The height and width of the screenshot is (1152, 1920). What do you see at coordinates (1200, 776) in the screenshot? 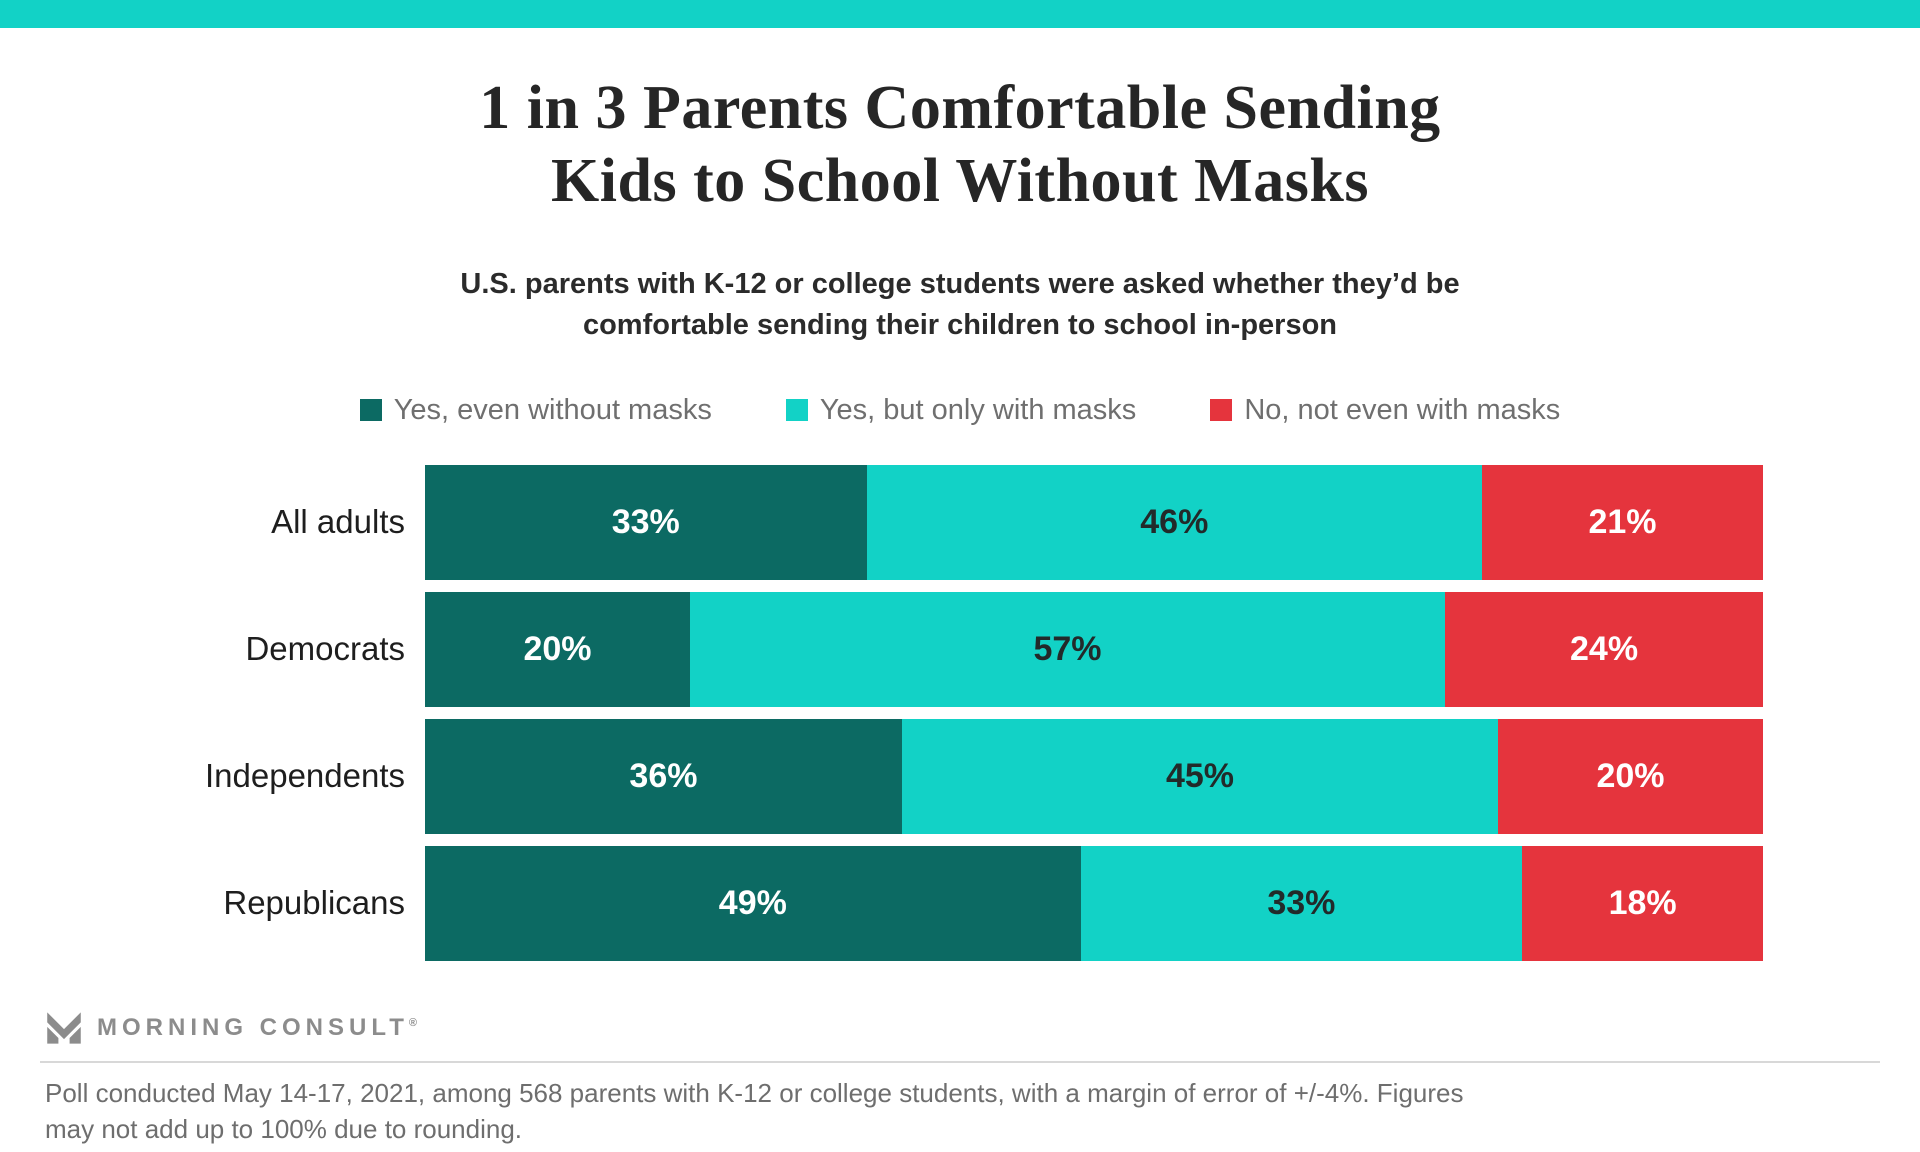
I see `bar-segment: 45%` at bounding box center [1200, 776].